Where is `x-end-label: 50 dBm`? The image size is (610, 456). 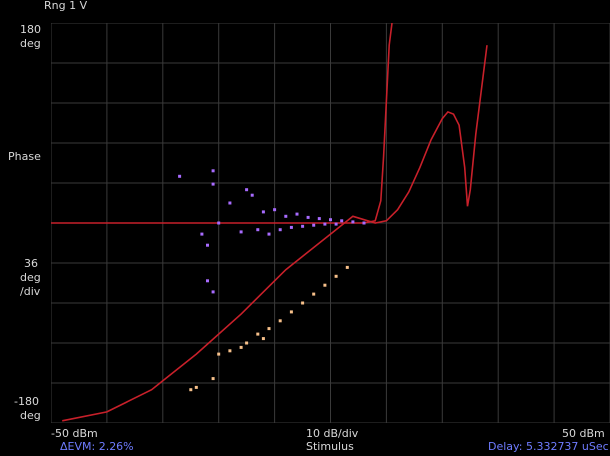
x-end-label: 50 dBm is located at coordinates (583, 433).